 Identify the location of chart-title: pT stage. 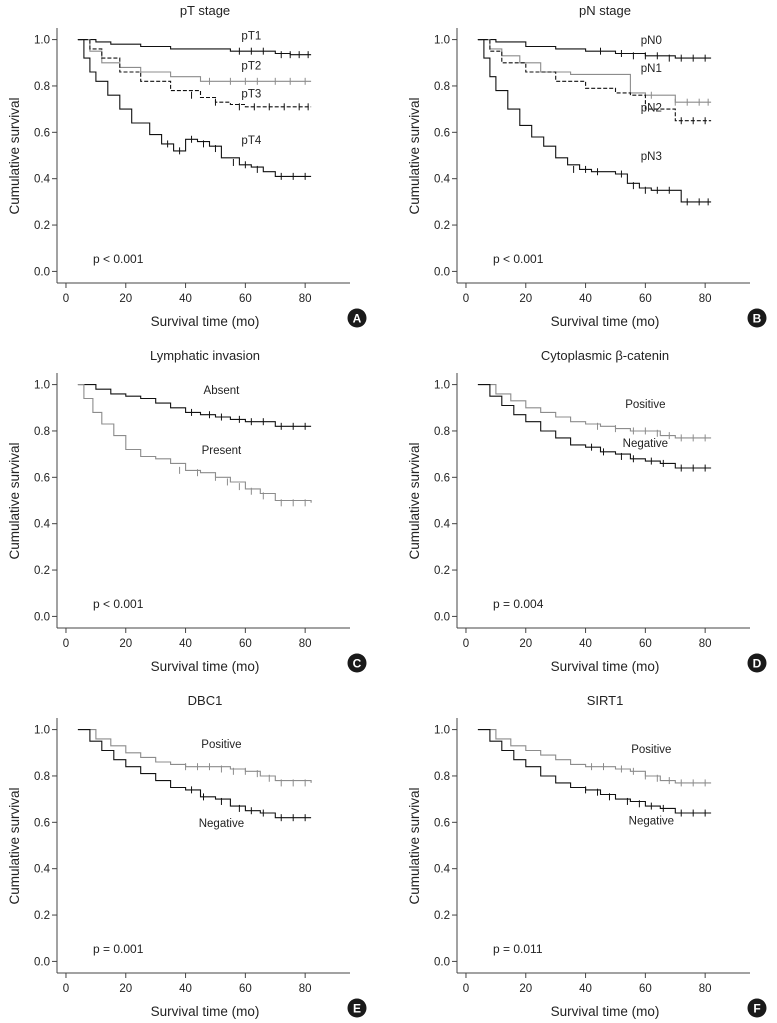
(205, 10).